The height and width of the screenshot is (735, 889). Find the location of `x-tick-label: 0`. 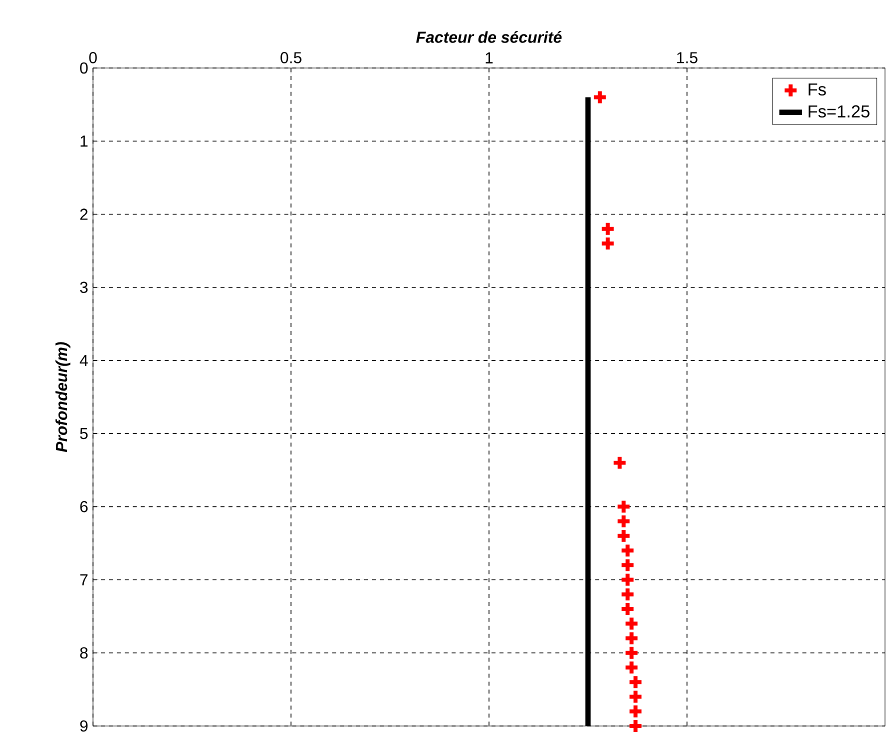

x-tick-label: 0 is located at coordinates (93, 58).